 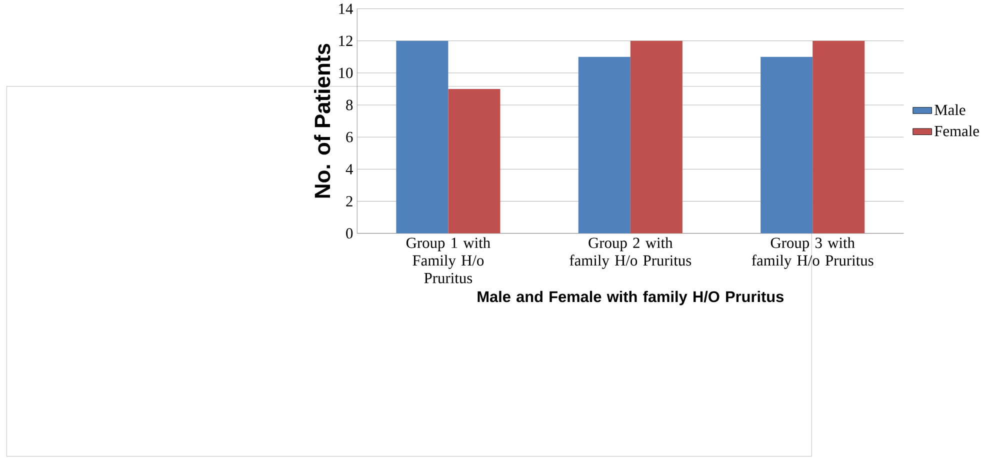 What do you see at coordinates (631, 298) in the screenshot?
I see `x-axis-title: Male and Female with family H/O Pruritus` at bounding box center [631, 298].